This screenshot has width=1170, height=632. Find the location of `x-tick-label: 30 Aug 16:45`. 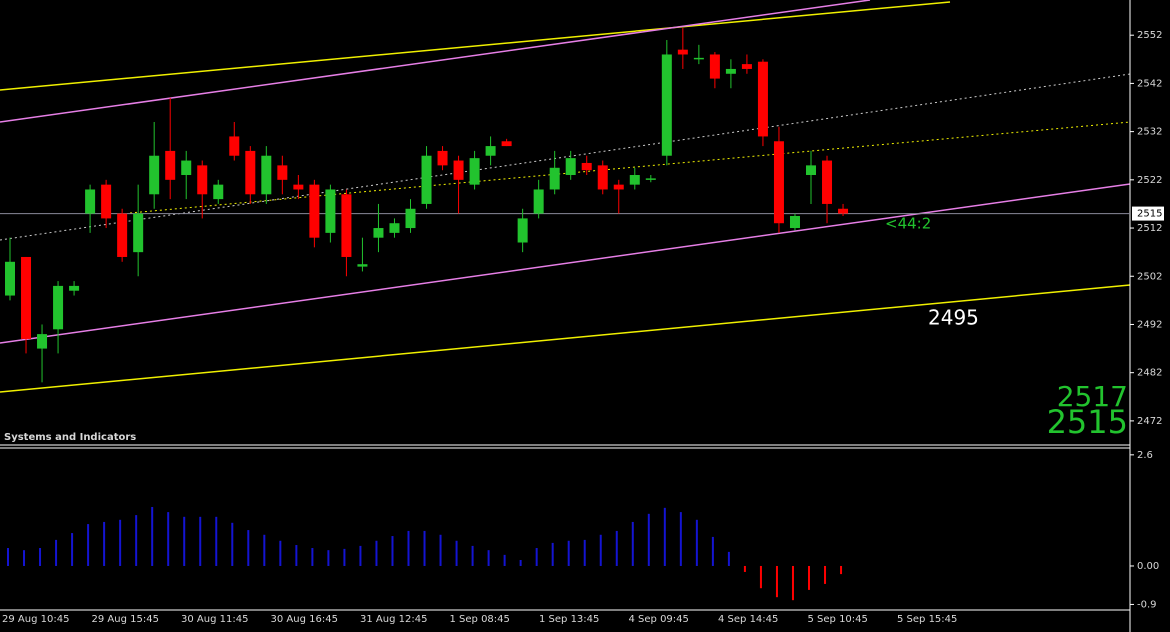

x-tick-label: 30 Aug 16:45 is located at coordinates (304, 619).